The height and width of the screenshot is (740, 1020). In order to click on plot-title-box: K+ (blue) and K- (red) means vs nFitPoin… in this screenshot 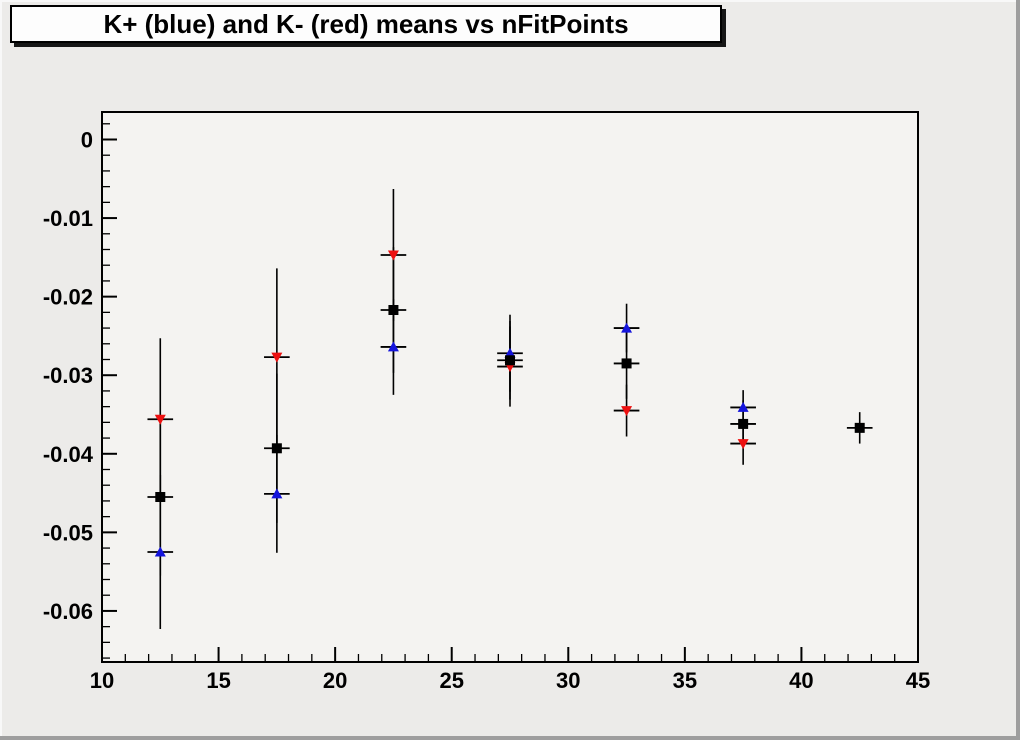, I will do `click(366, 24)`.